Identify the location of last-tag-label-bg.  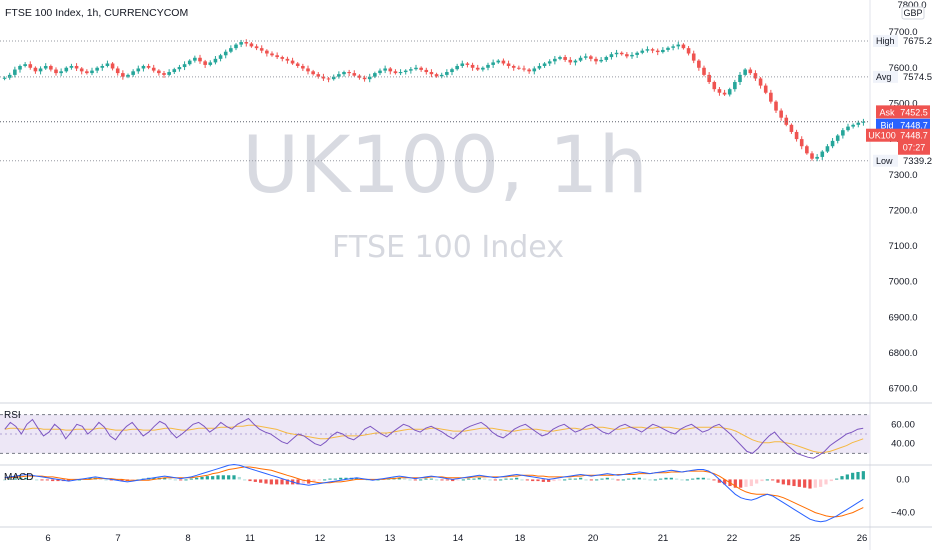
(882, 135).